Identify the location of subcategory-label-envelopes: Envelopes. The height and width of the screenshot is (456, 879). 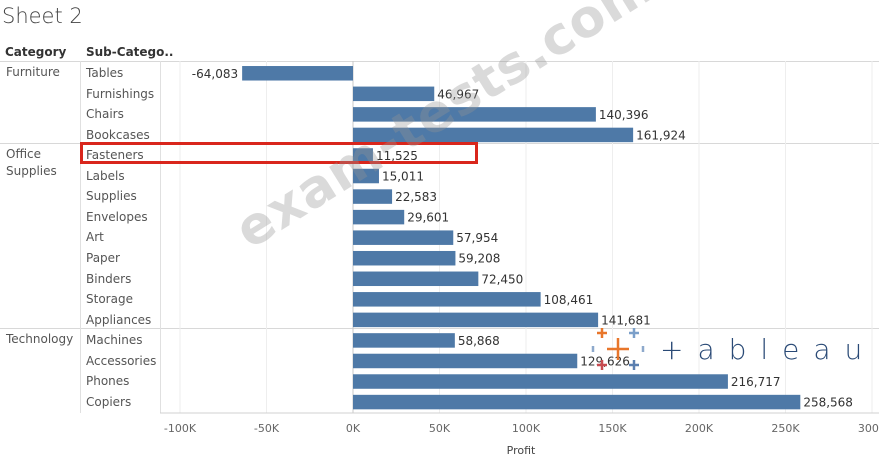
(117, 216).